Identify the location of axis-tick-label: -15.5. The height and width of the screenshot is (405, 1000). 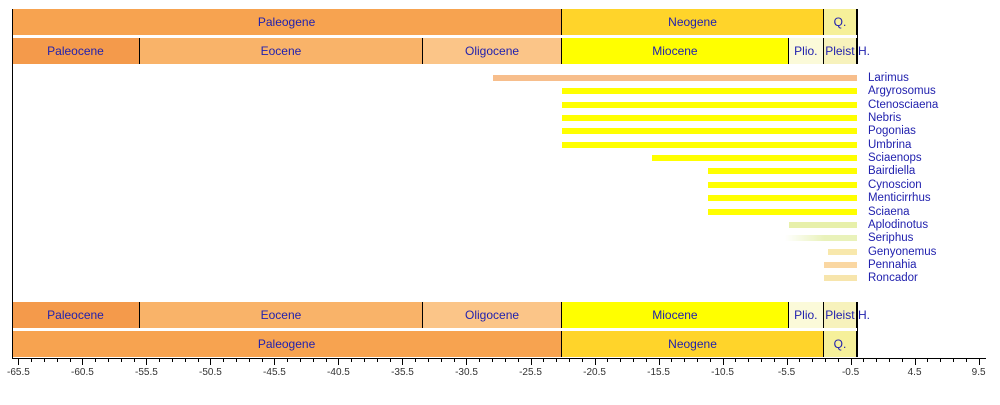
(658, 372).